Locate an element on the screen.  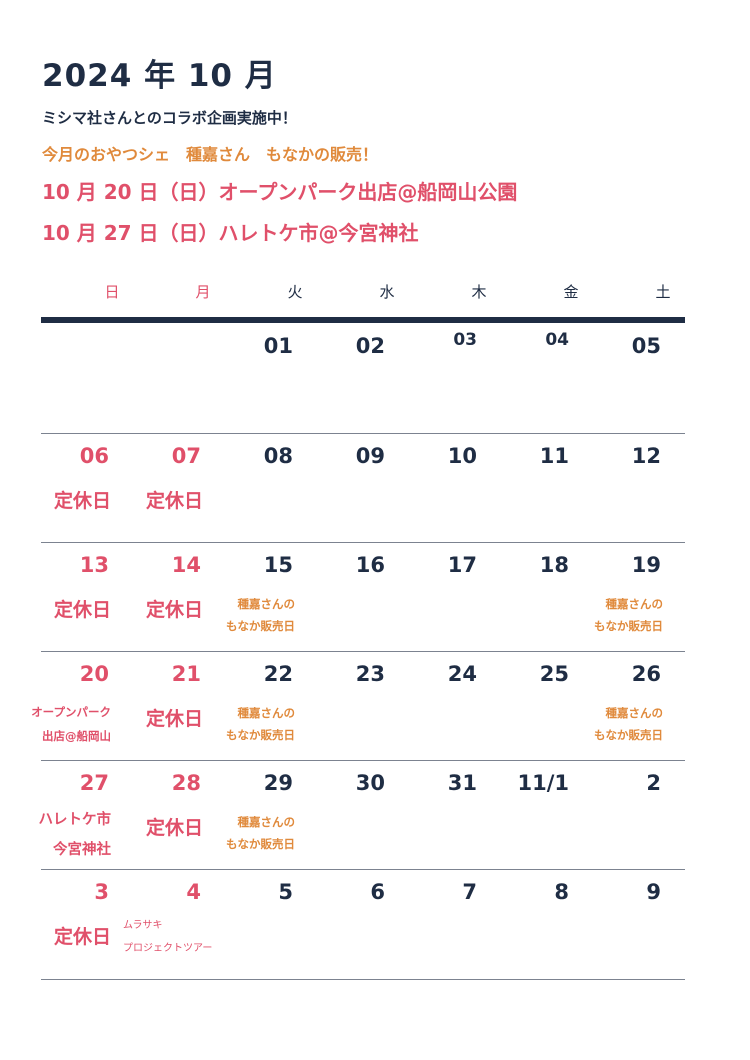
day-number: 27 is located at coordinates (94, 783).